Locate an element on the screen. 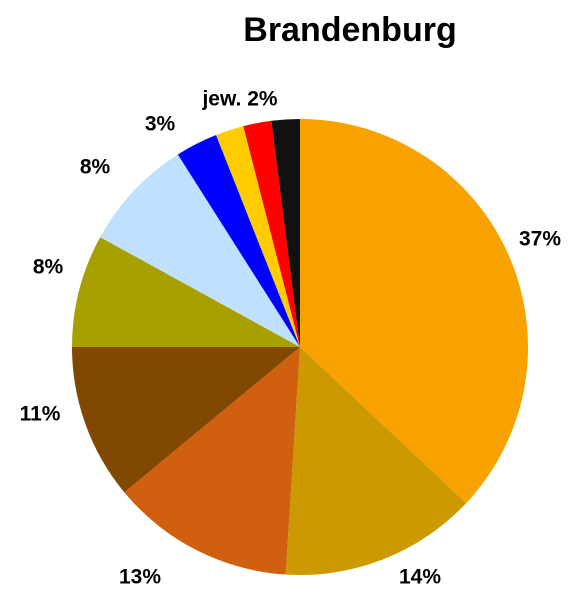  data-label: 3% is located at coordinates (160, 124).